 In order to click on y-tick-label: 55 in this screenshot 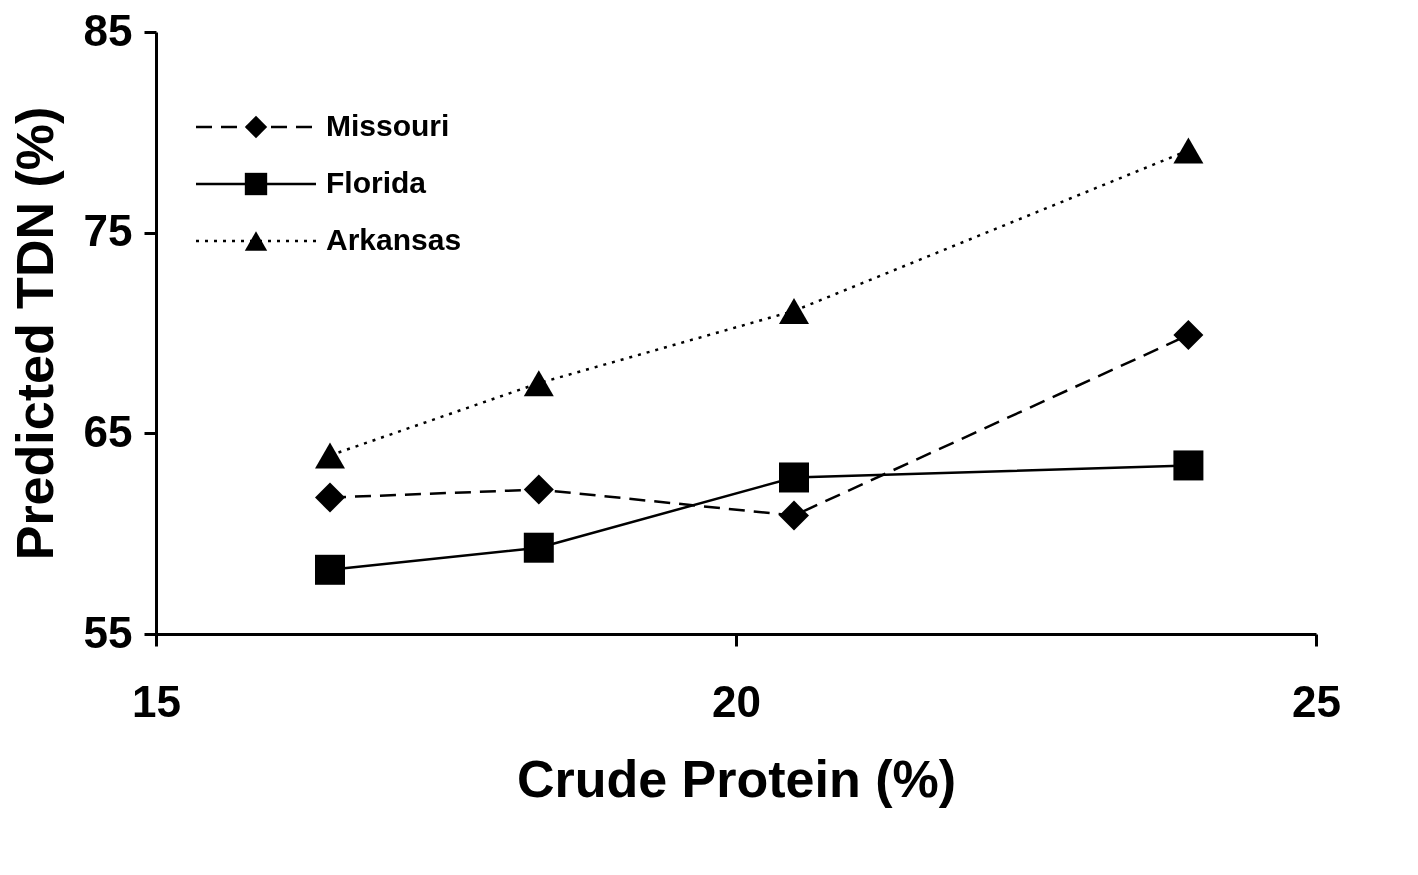, I will do `click(108, 632)`.